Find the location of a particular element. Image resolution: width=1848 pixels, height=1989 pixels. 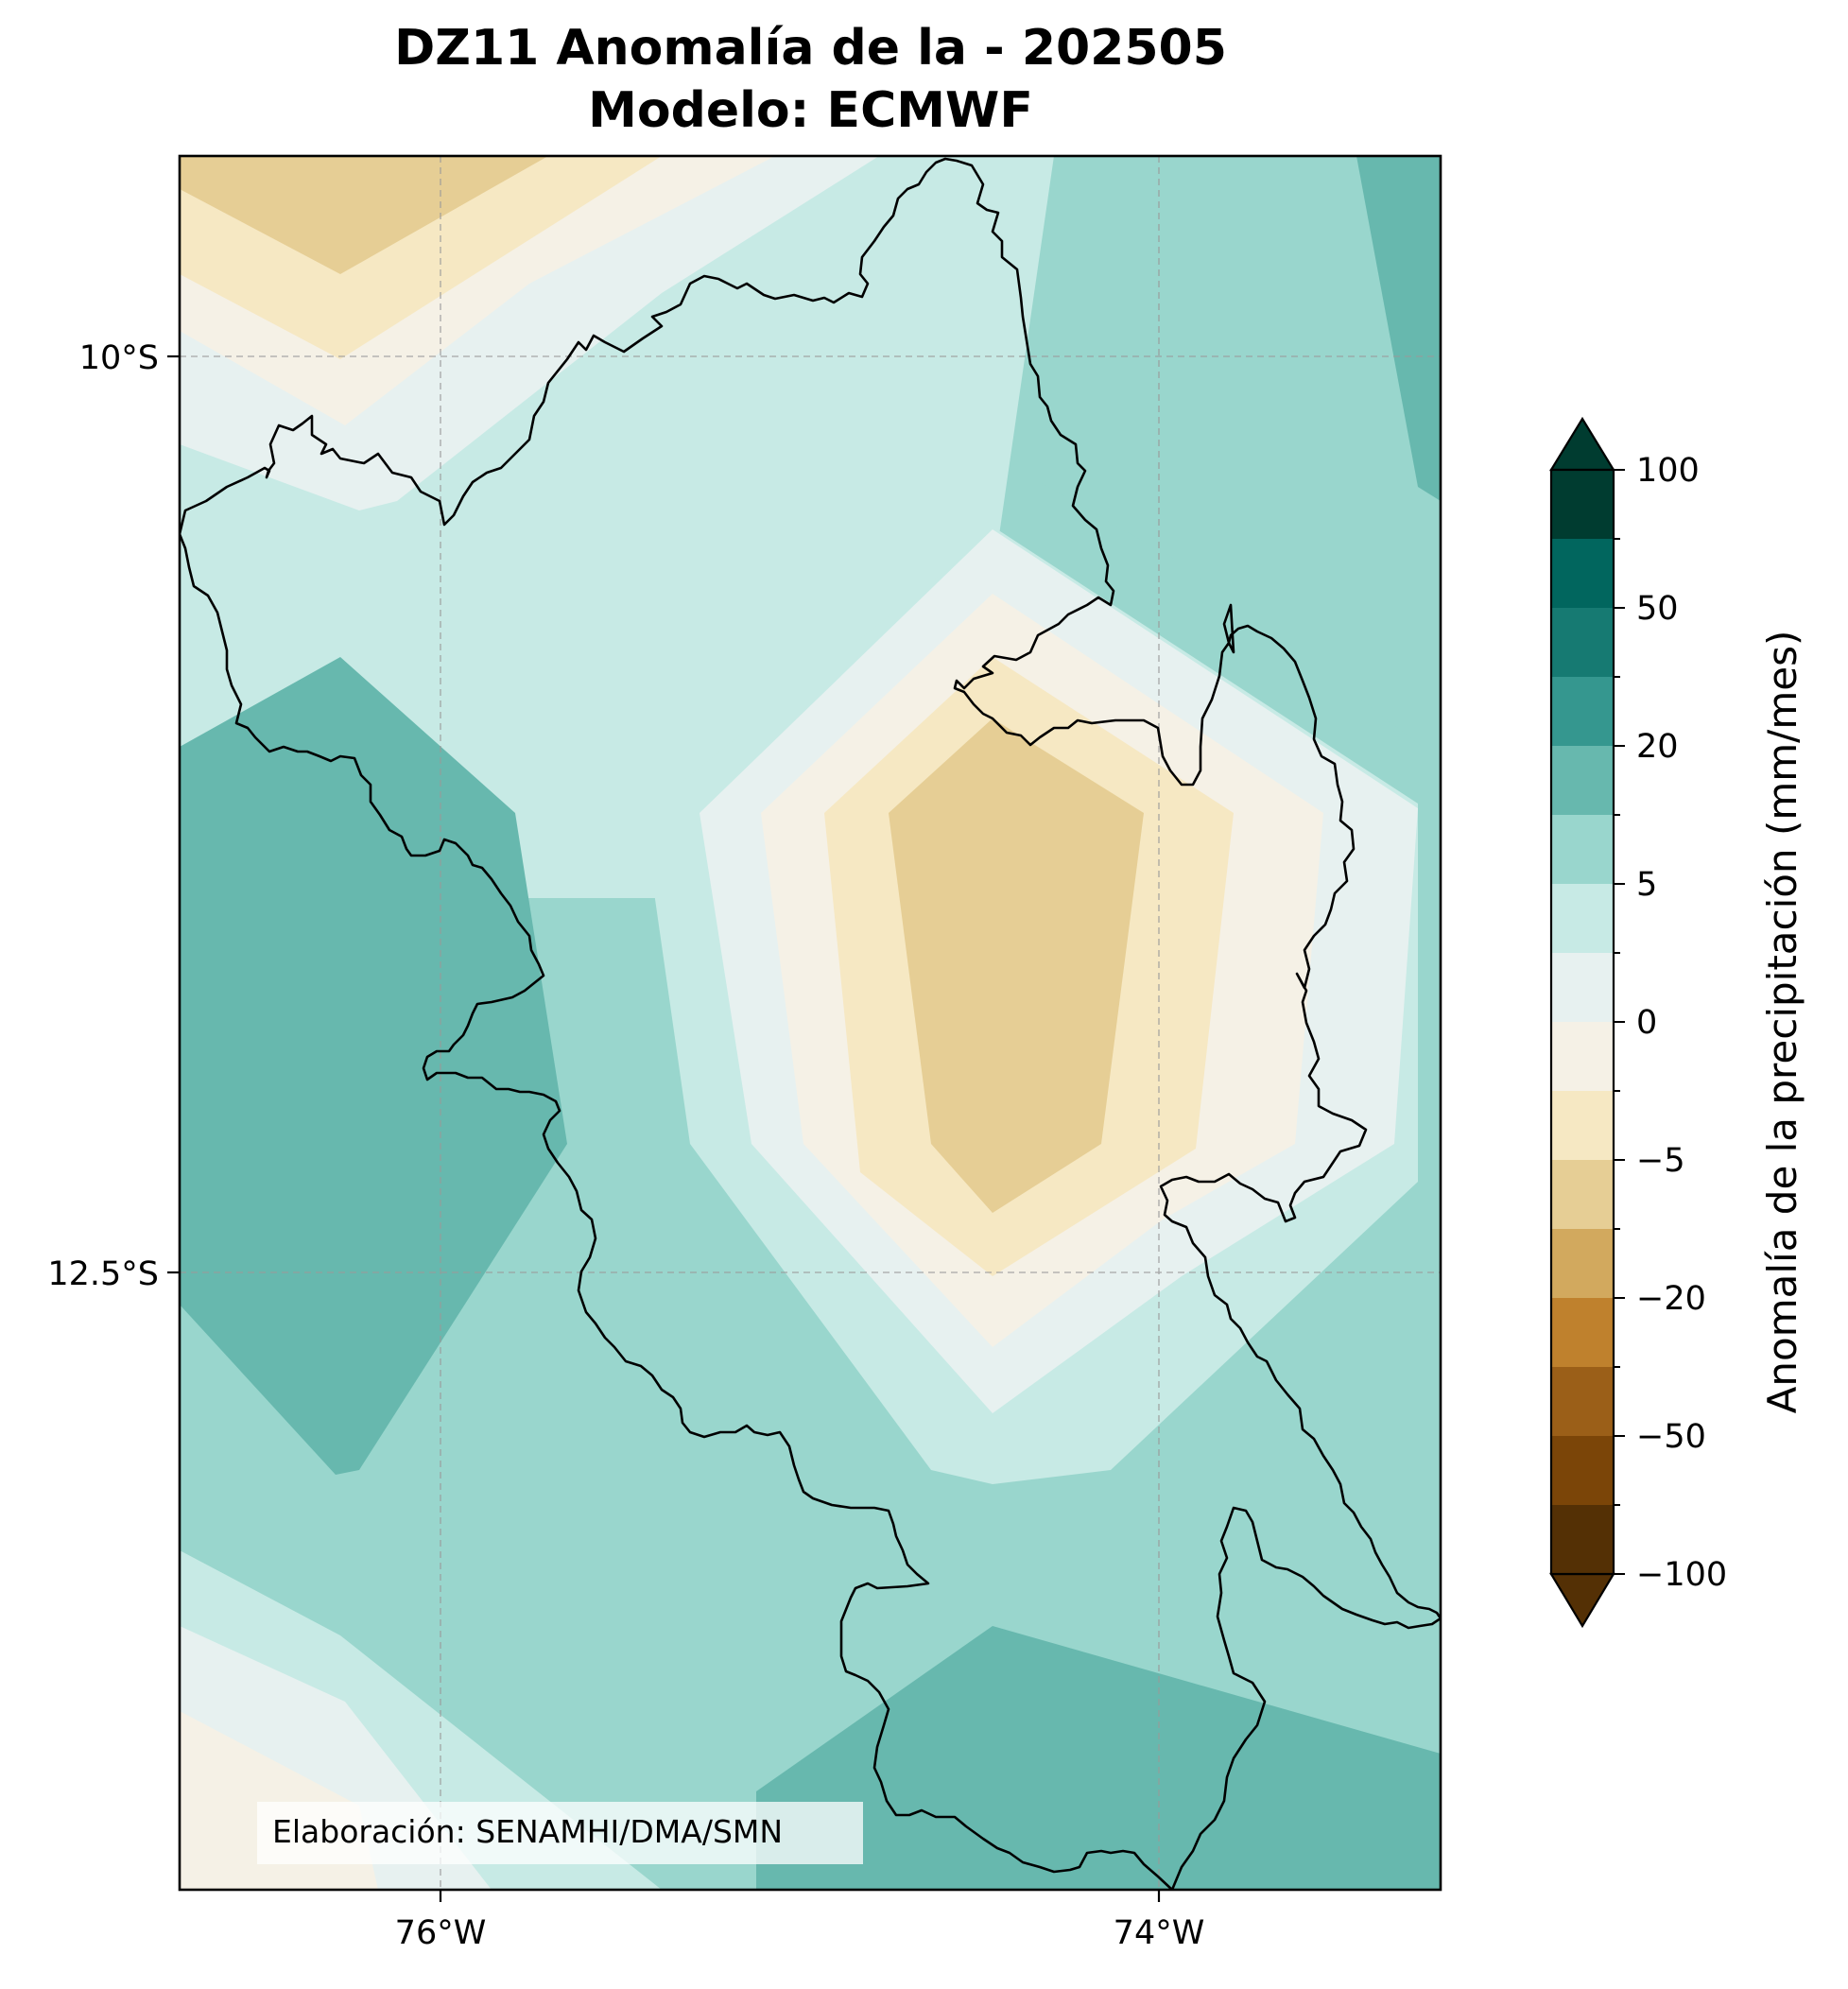

credit-box is located at coordinates (560, 1833).